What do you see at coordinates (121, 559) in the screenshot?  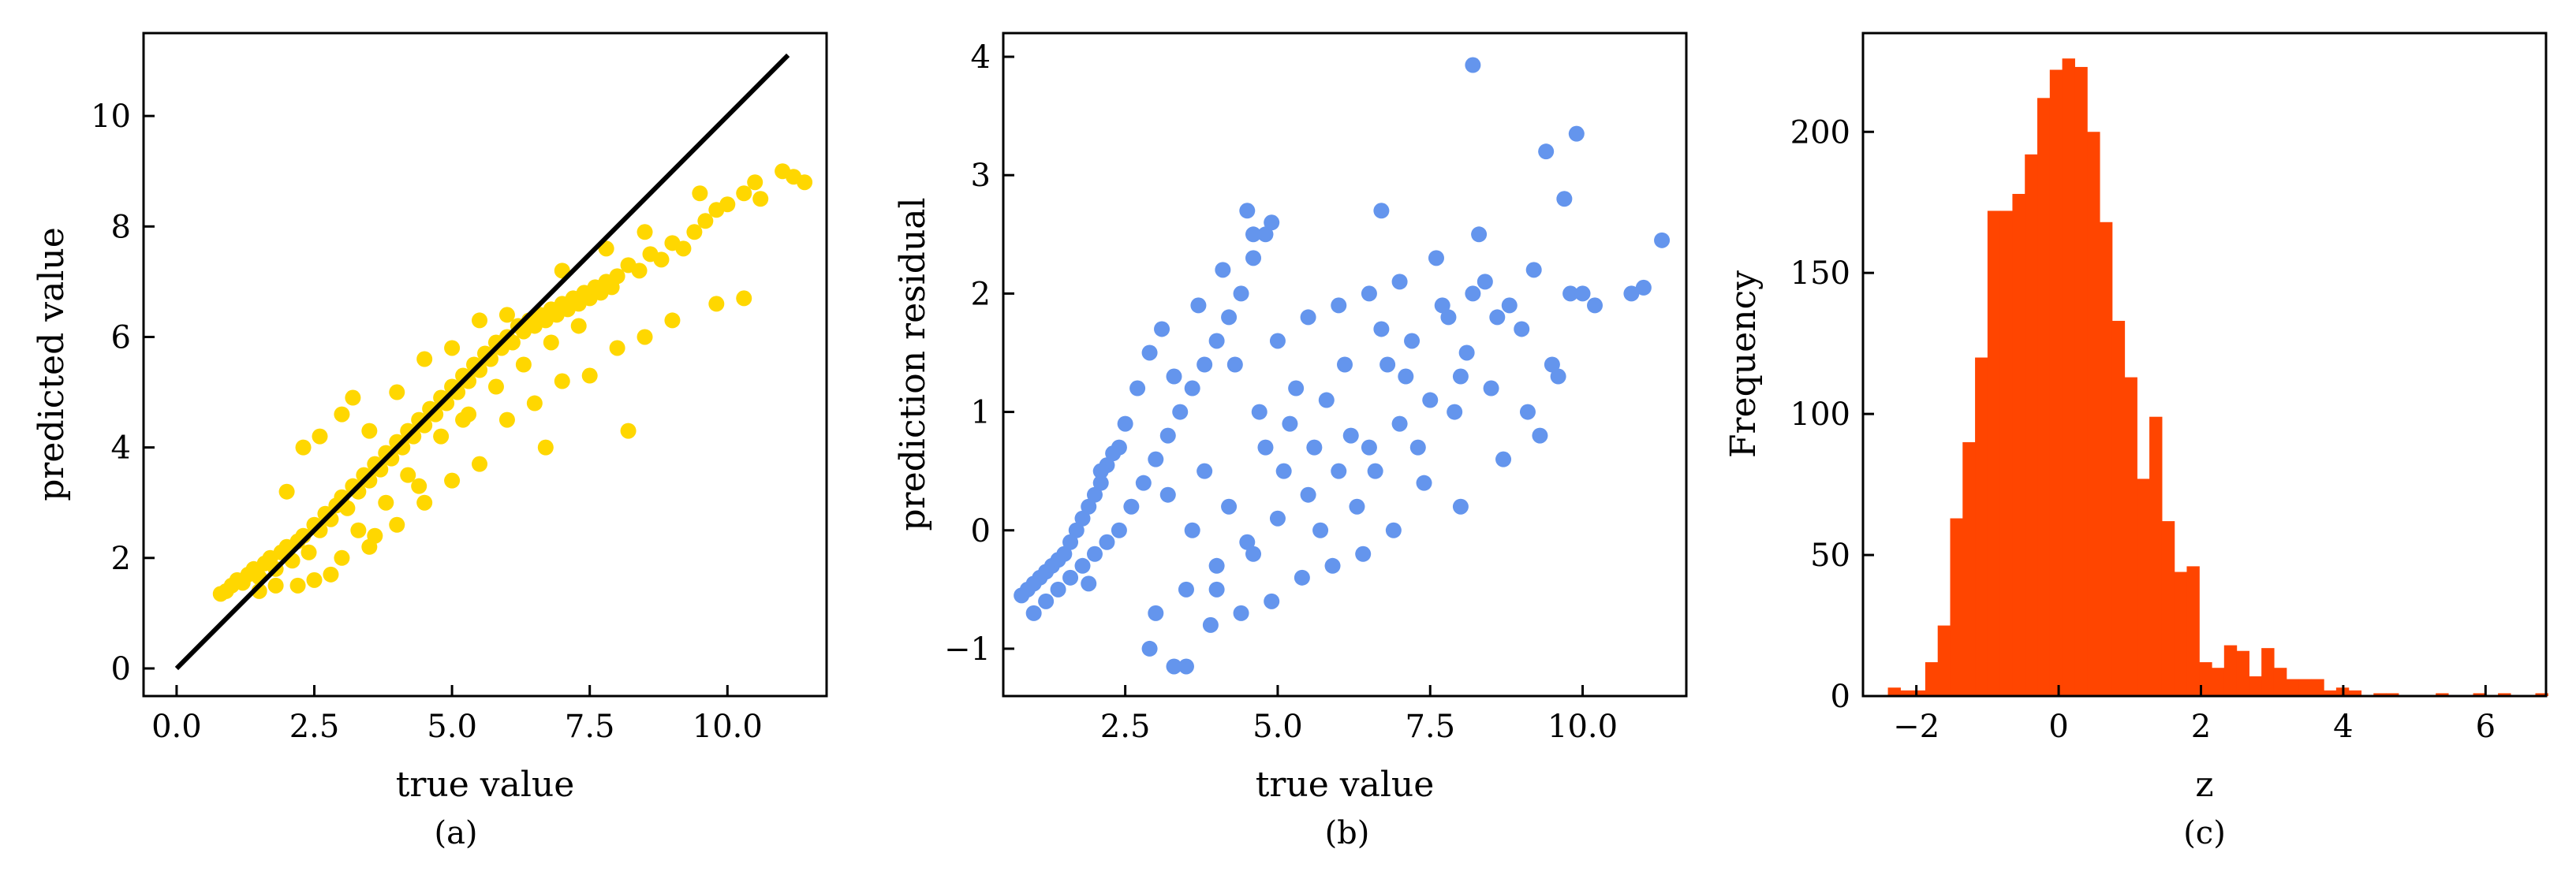 I see `y-tick-label: 2` at bounding box center [121, 559].